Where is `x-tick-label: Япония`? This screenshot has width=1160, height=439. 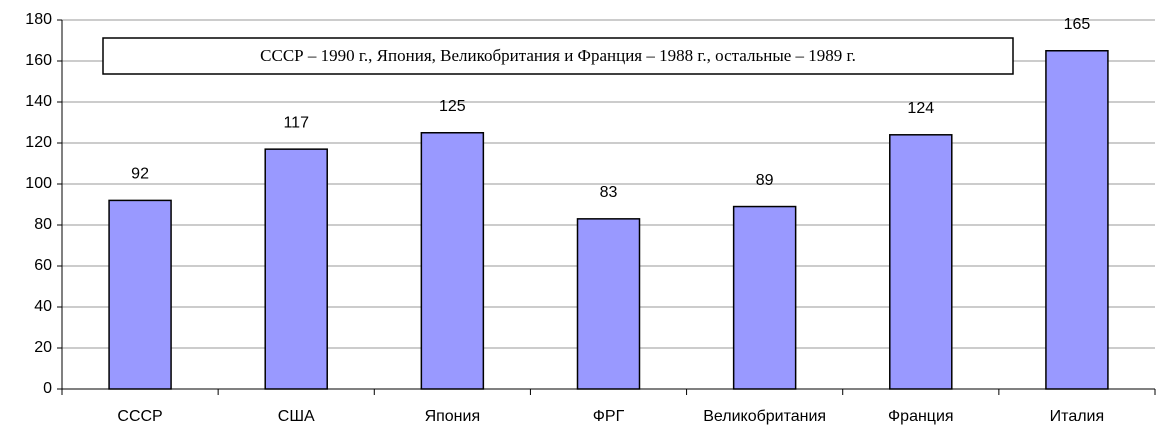 x-tick-label: Япония is located at coordinates (453, 416).